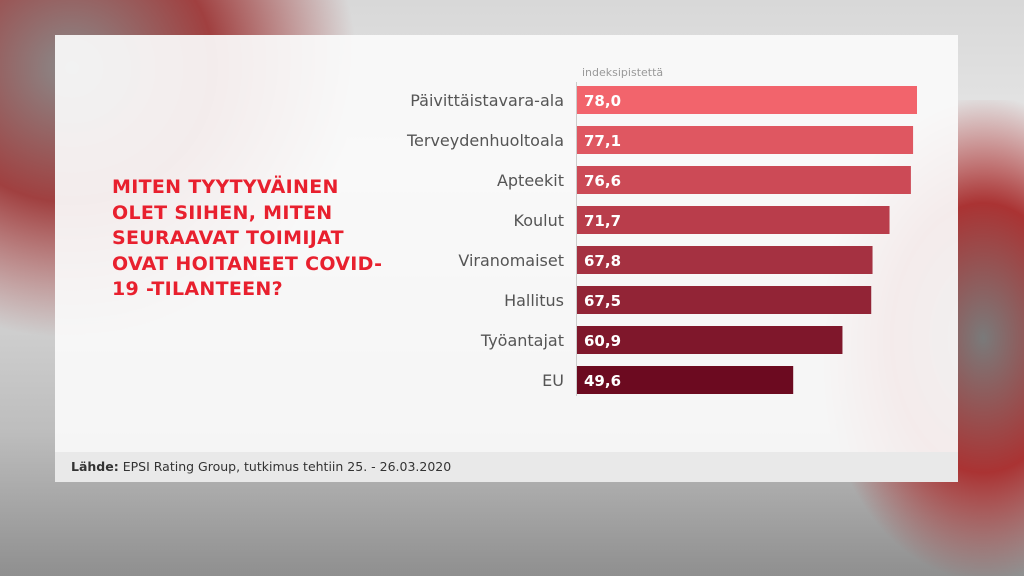 The height and width of the screenshot is (576, 1024). I want to click on category-label: Viranomaiset, so click(511, 260).